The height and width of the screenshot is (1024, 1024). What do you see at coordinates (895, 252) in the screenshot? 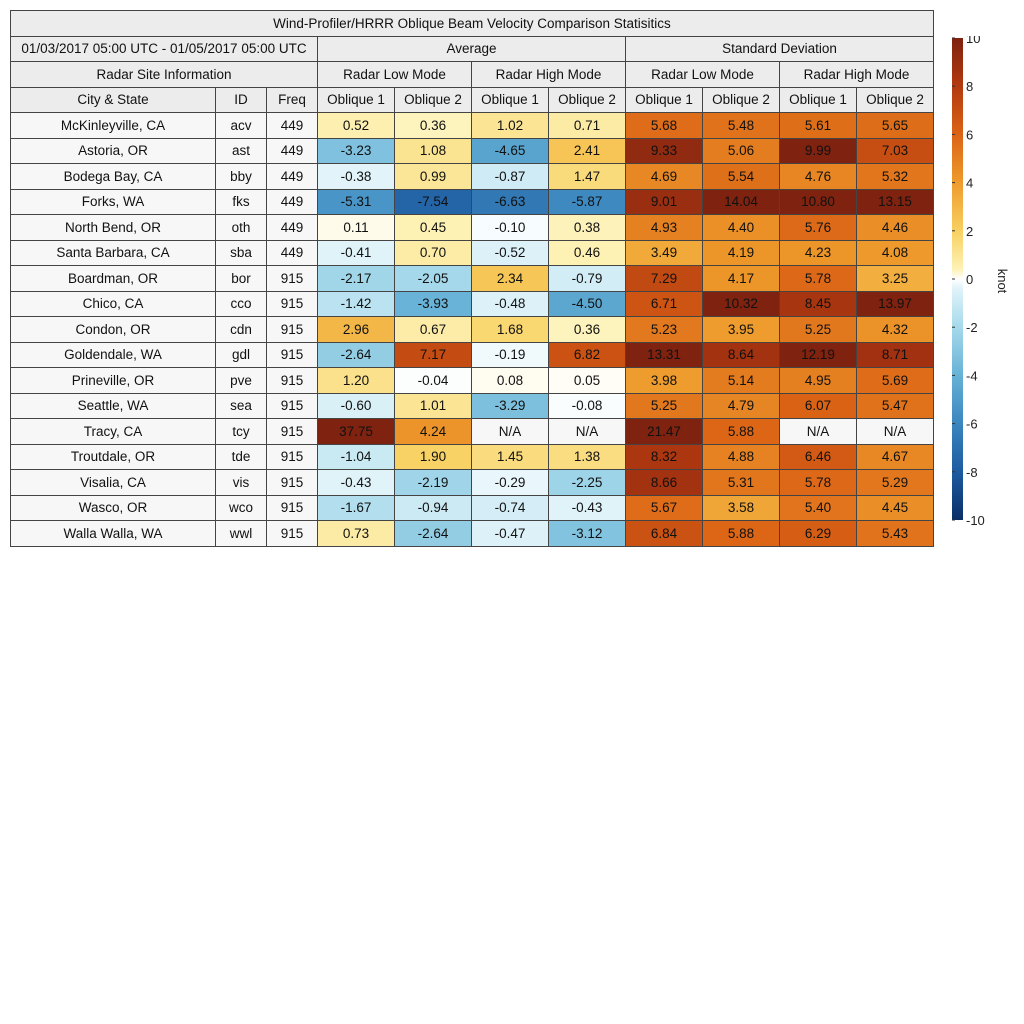
I see `std-dev-value-cell: 4.08` at bounding box center [895, 252].